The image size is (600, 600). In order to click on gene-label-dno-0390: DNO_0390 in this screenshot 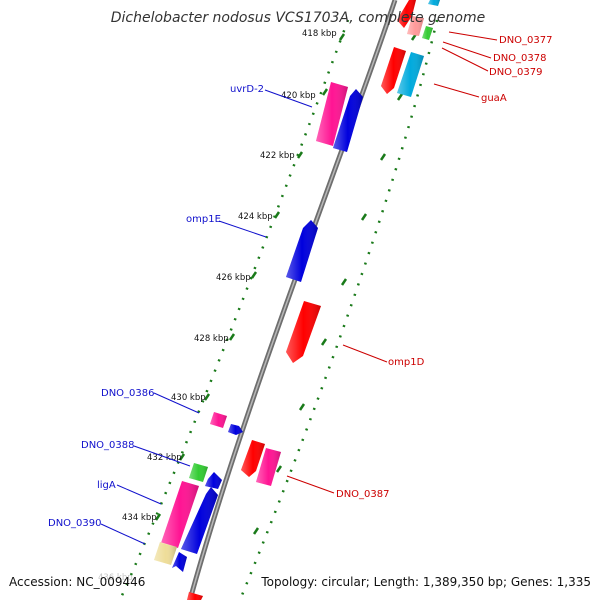, I will do `click(75, 523)`.